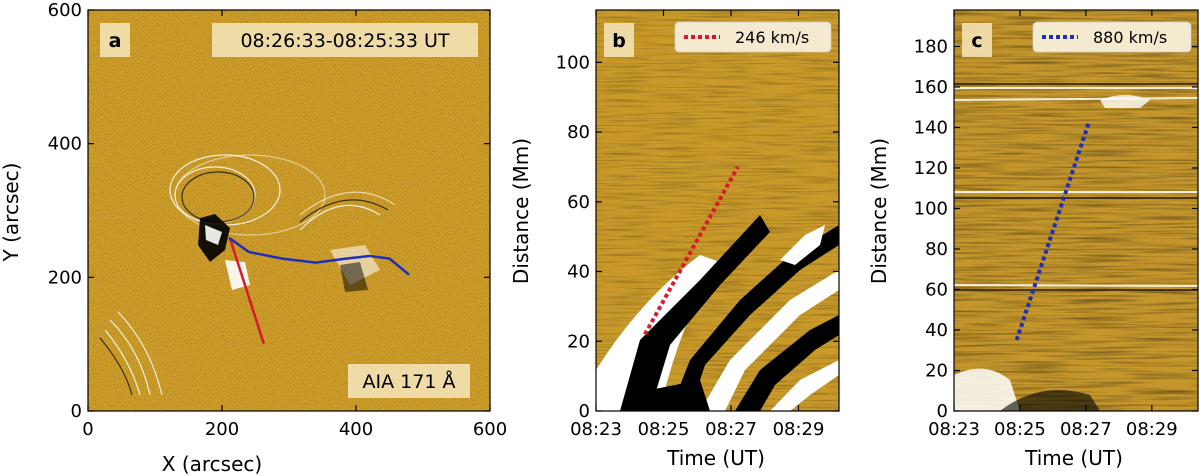 The width and height of the screenshot is (1200, 476). I want to click on panel-b-legend: 246 km/s, so click(753, 37).